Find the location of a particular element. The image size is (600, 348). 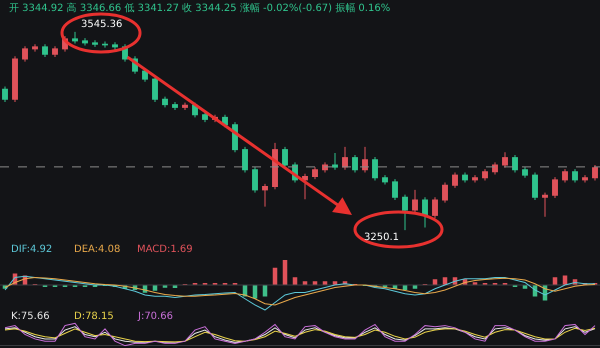

series-label: D:78.15 is located at coordinates (94, 316).